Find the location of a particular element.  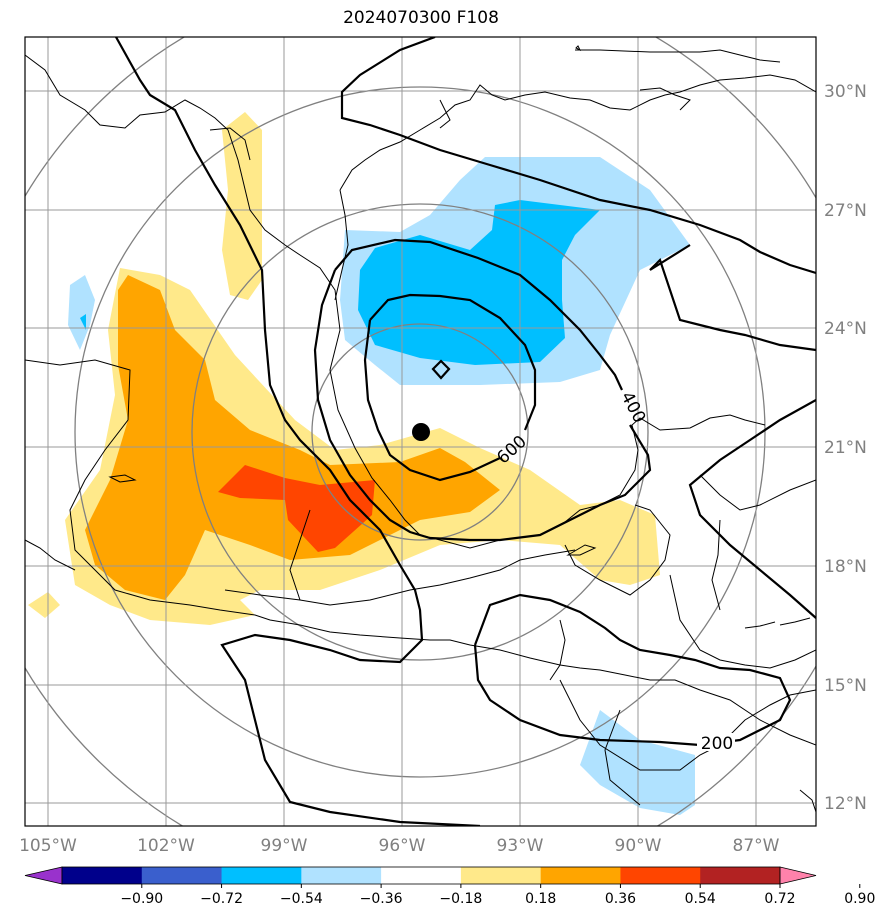

colorbar-tick-label: −0.90 is located at coordinates (141, 899).